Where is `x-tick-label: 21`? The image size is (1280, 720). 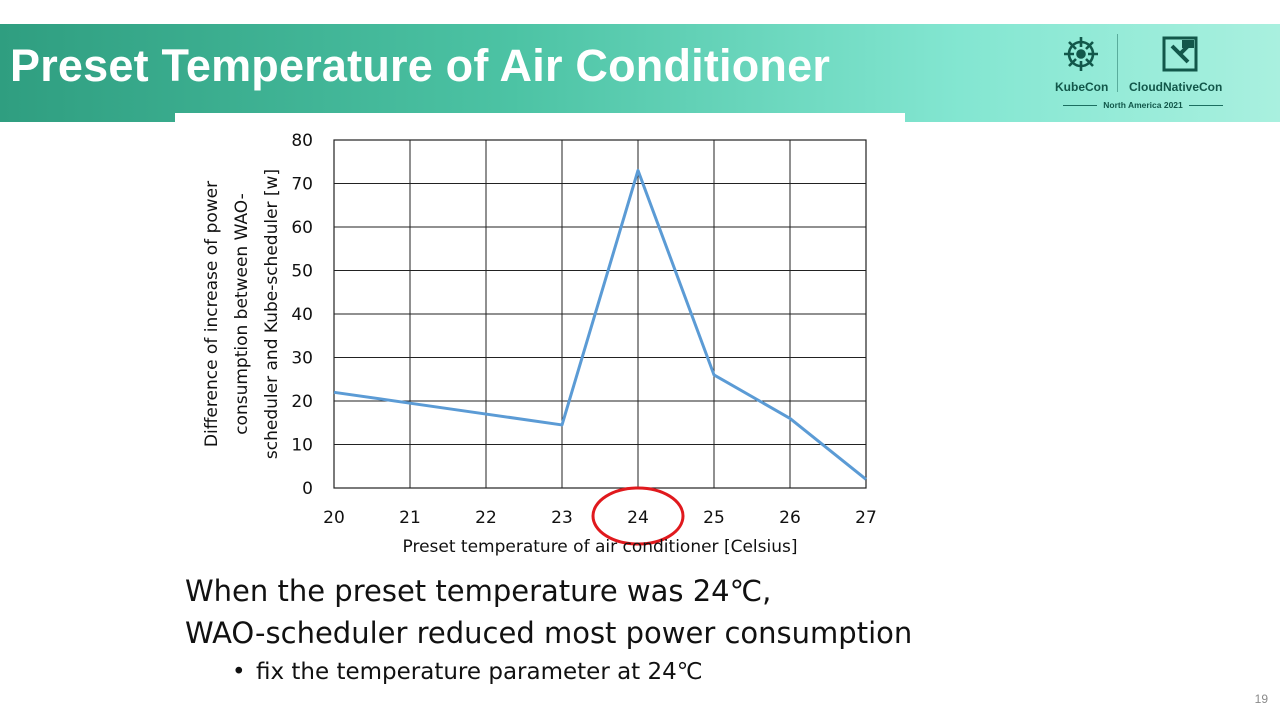 x-tick-label: 21 is located at coordinates (410, 518).